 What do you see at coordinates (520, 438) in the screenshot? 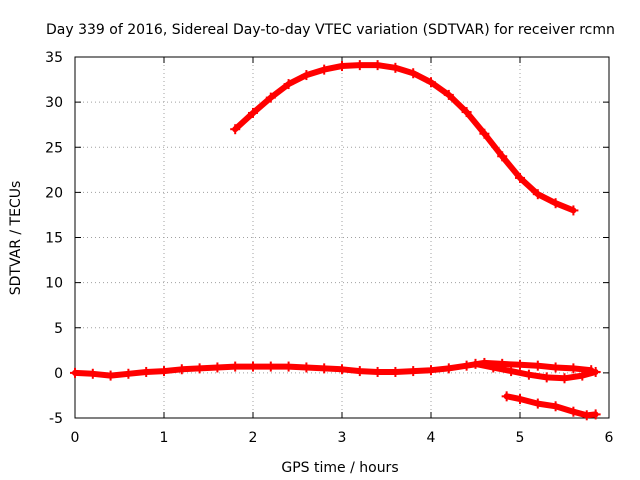
I see `x-tick-label: 5` at bounding box center [520, 438].